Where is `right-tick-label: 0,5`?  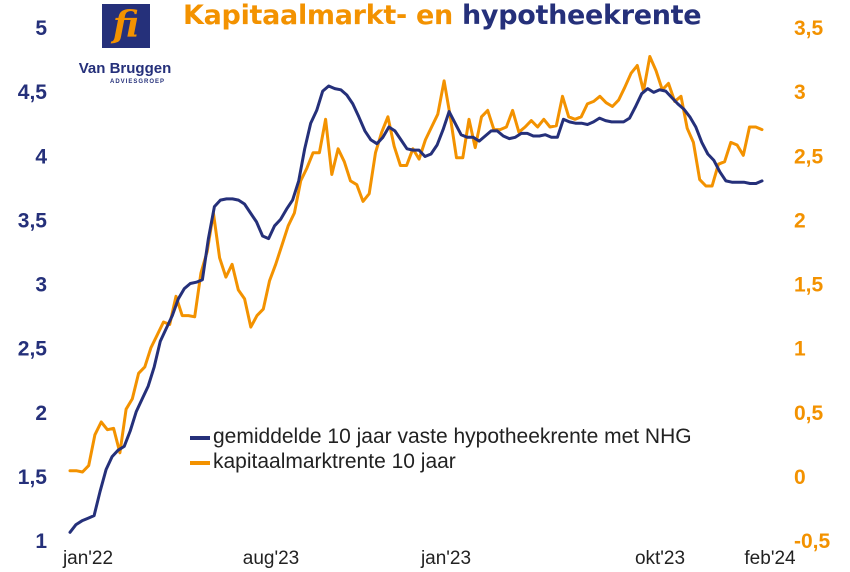 right-tick-label: 0,5 is located at coordinates (809, 413).